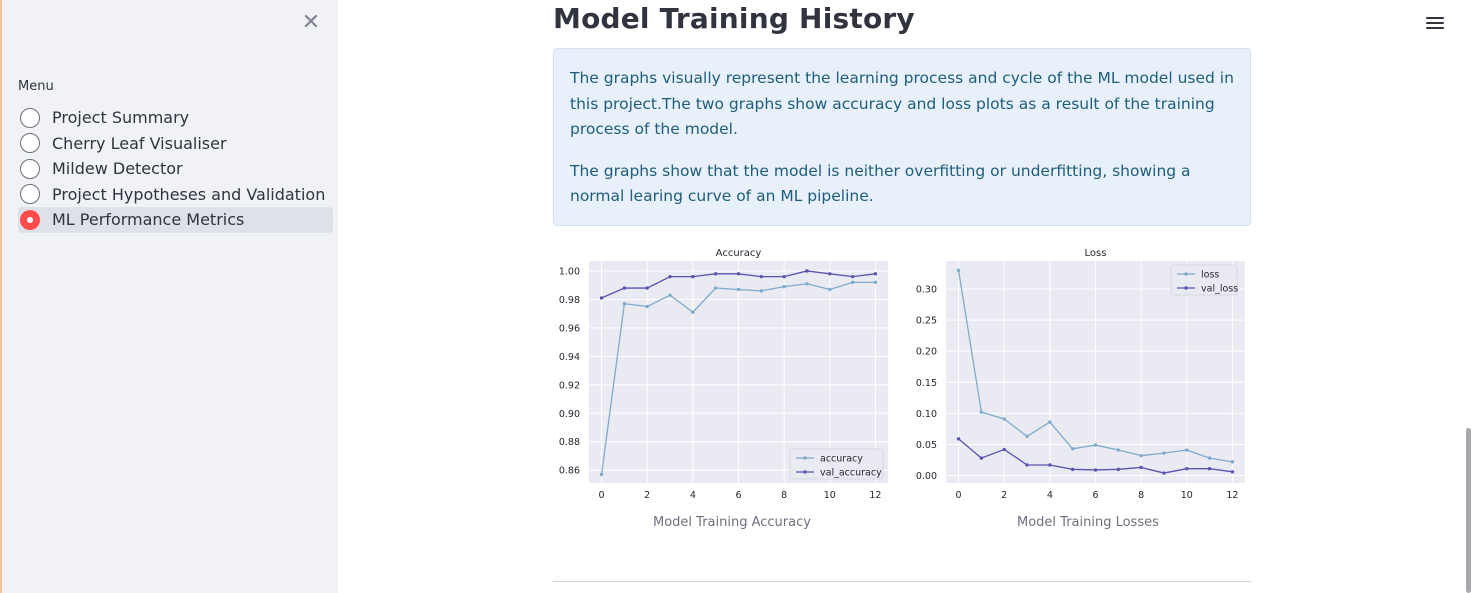 This screenshot has width=1472, height=593. What do you see at coordinates (926, 445) in the screenshot?
I see `y-tick-label: 0.05` at bounding box center [926, 445].